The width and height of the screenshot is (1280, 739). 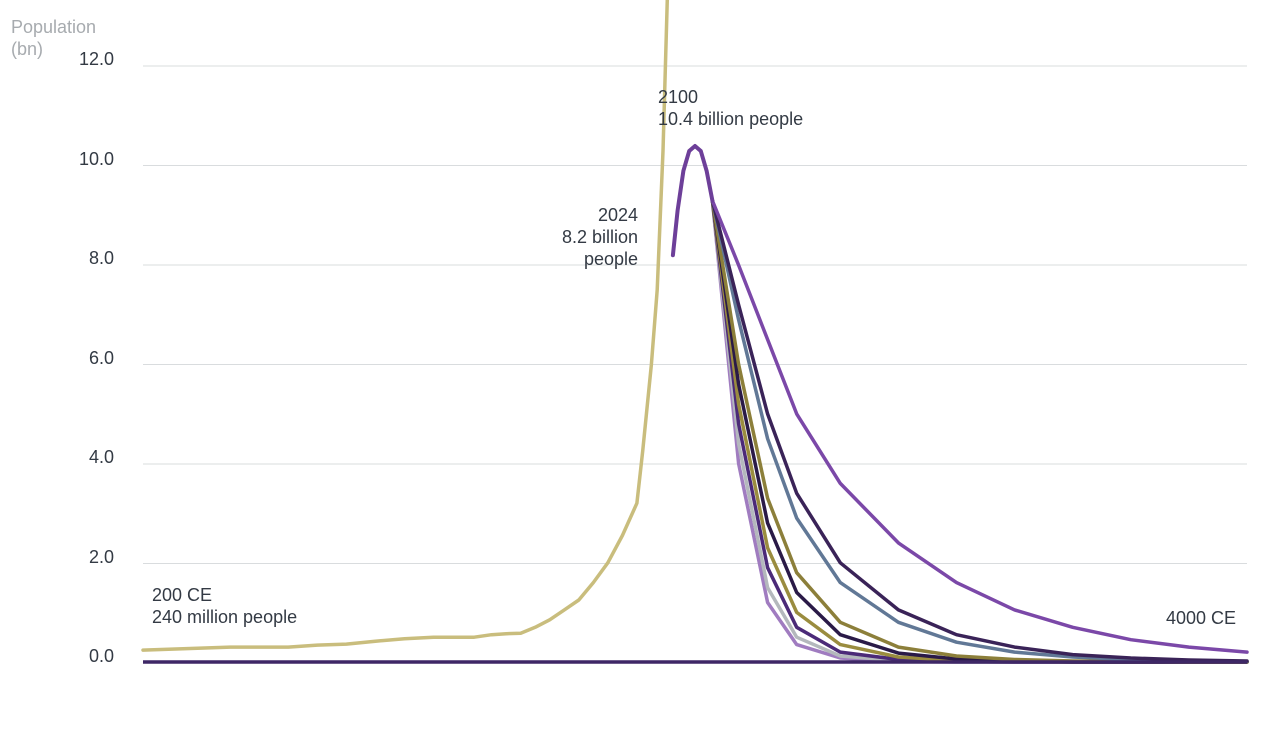 I want to click on peak-annotation-year: 2100, so click(x=678, y=97).